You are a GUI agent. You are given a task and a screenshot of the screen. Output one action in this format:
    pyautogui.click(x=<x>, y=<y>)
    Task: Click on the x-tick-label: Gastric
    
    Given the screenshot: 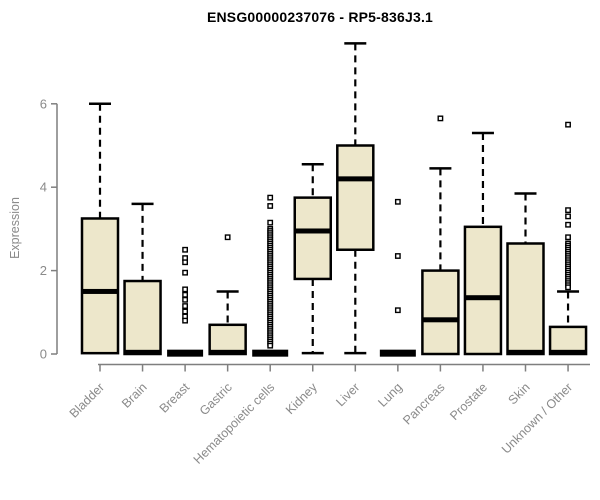 What is the action you would take?
    pyautogui.click(x=216, y=399)
    